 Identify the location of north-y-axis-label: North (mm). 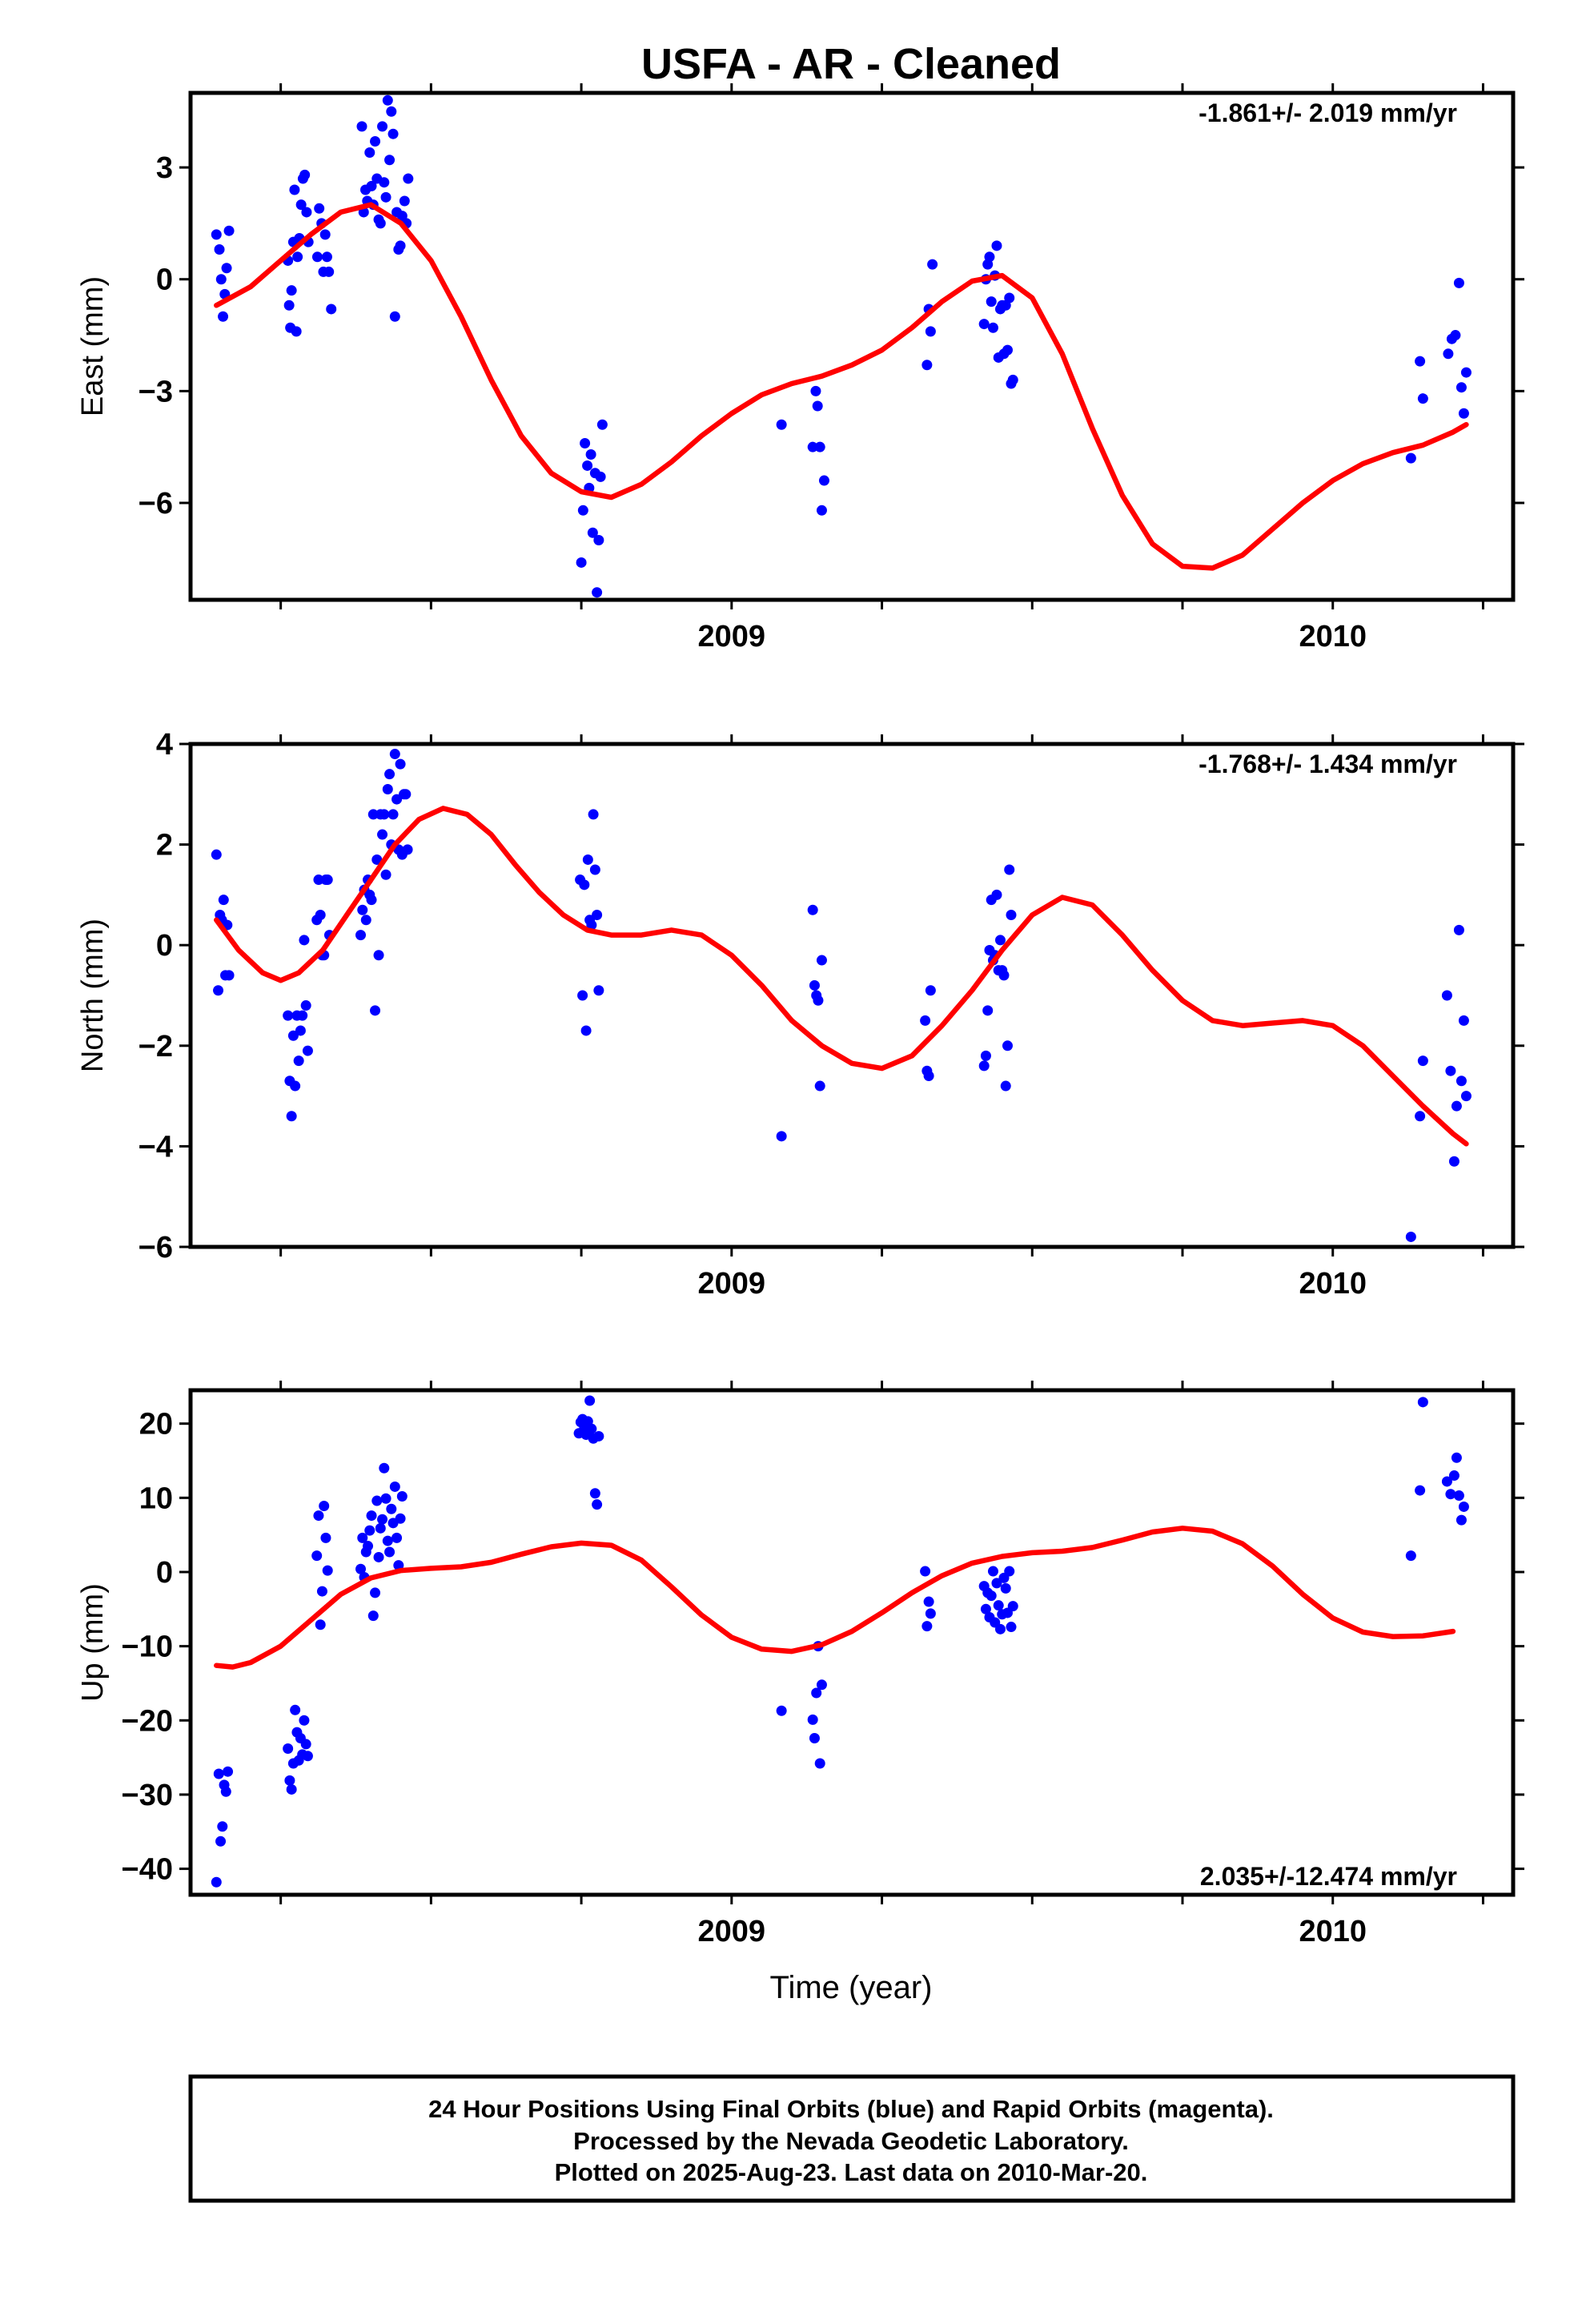
(93, 995).